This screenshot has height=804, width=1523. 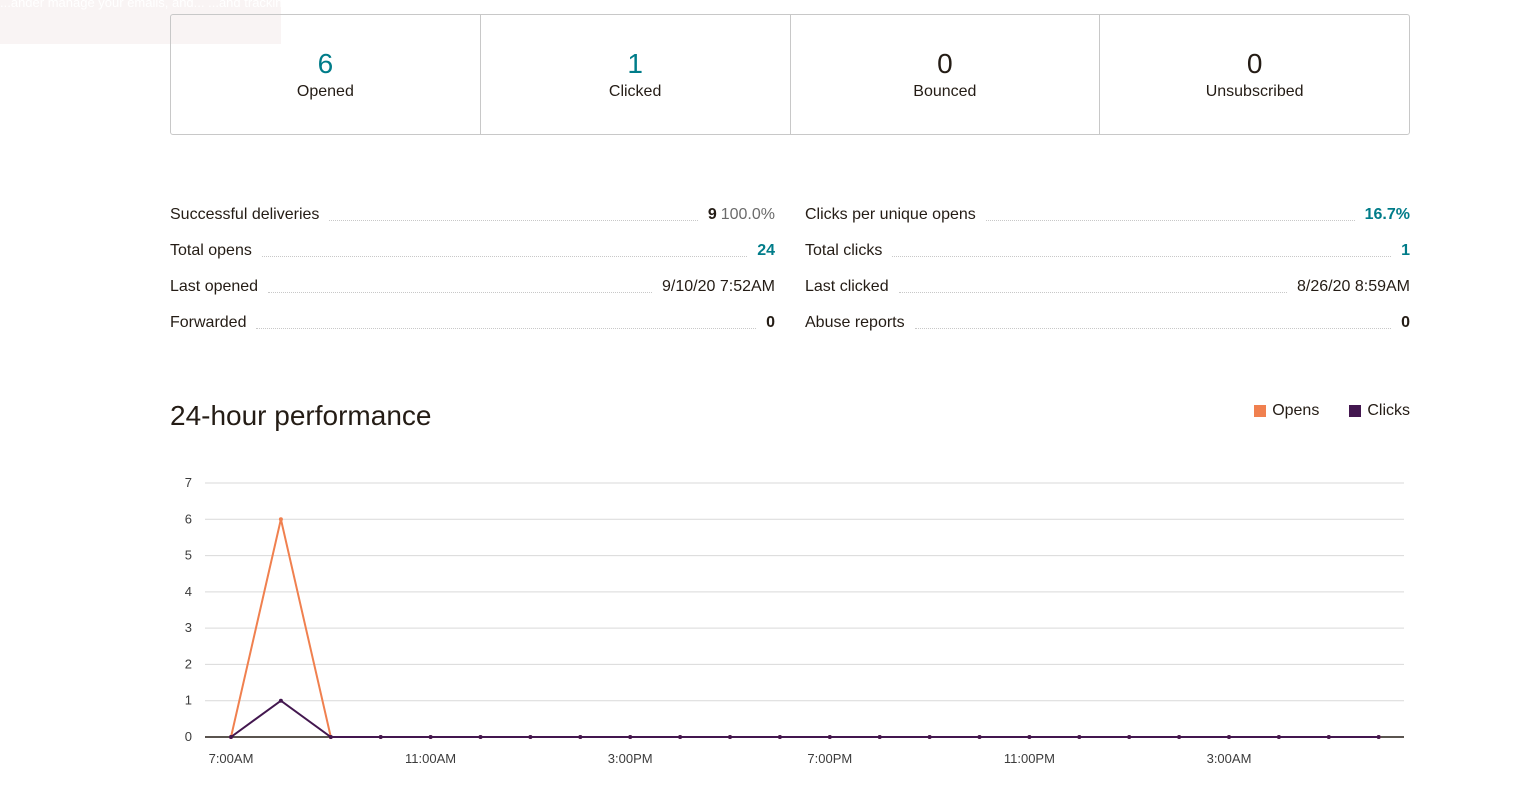 I want to click on metric-label: Clicks per unique opens, so click(x=890, y=214).